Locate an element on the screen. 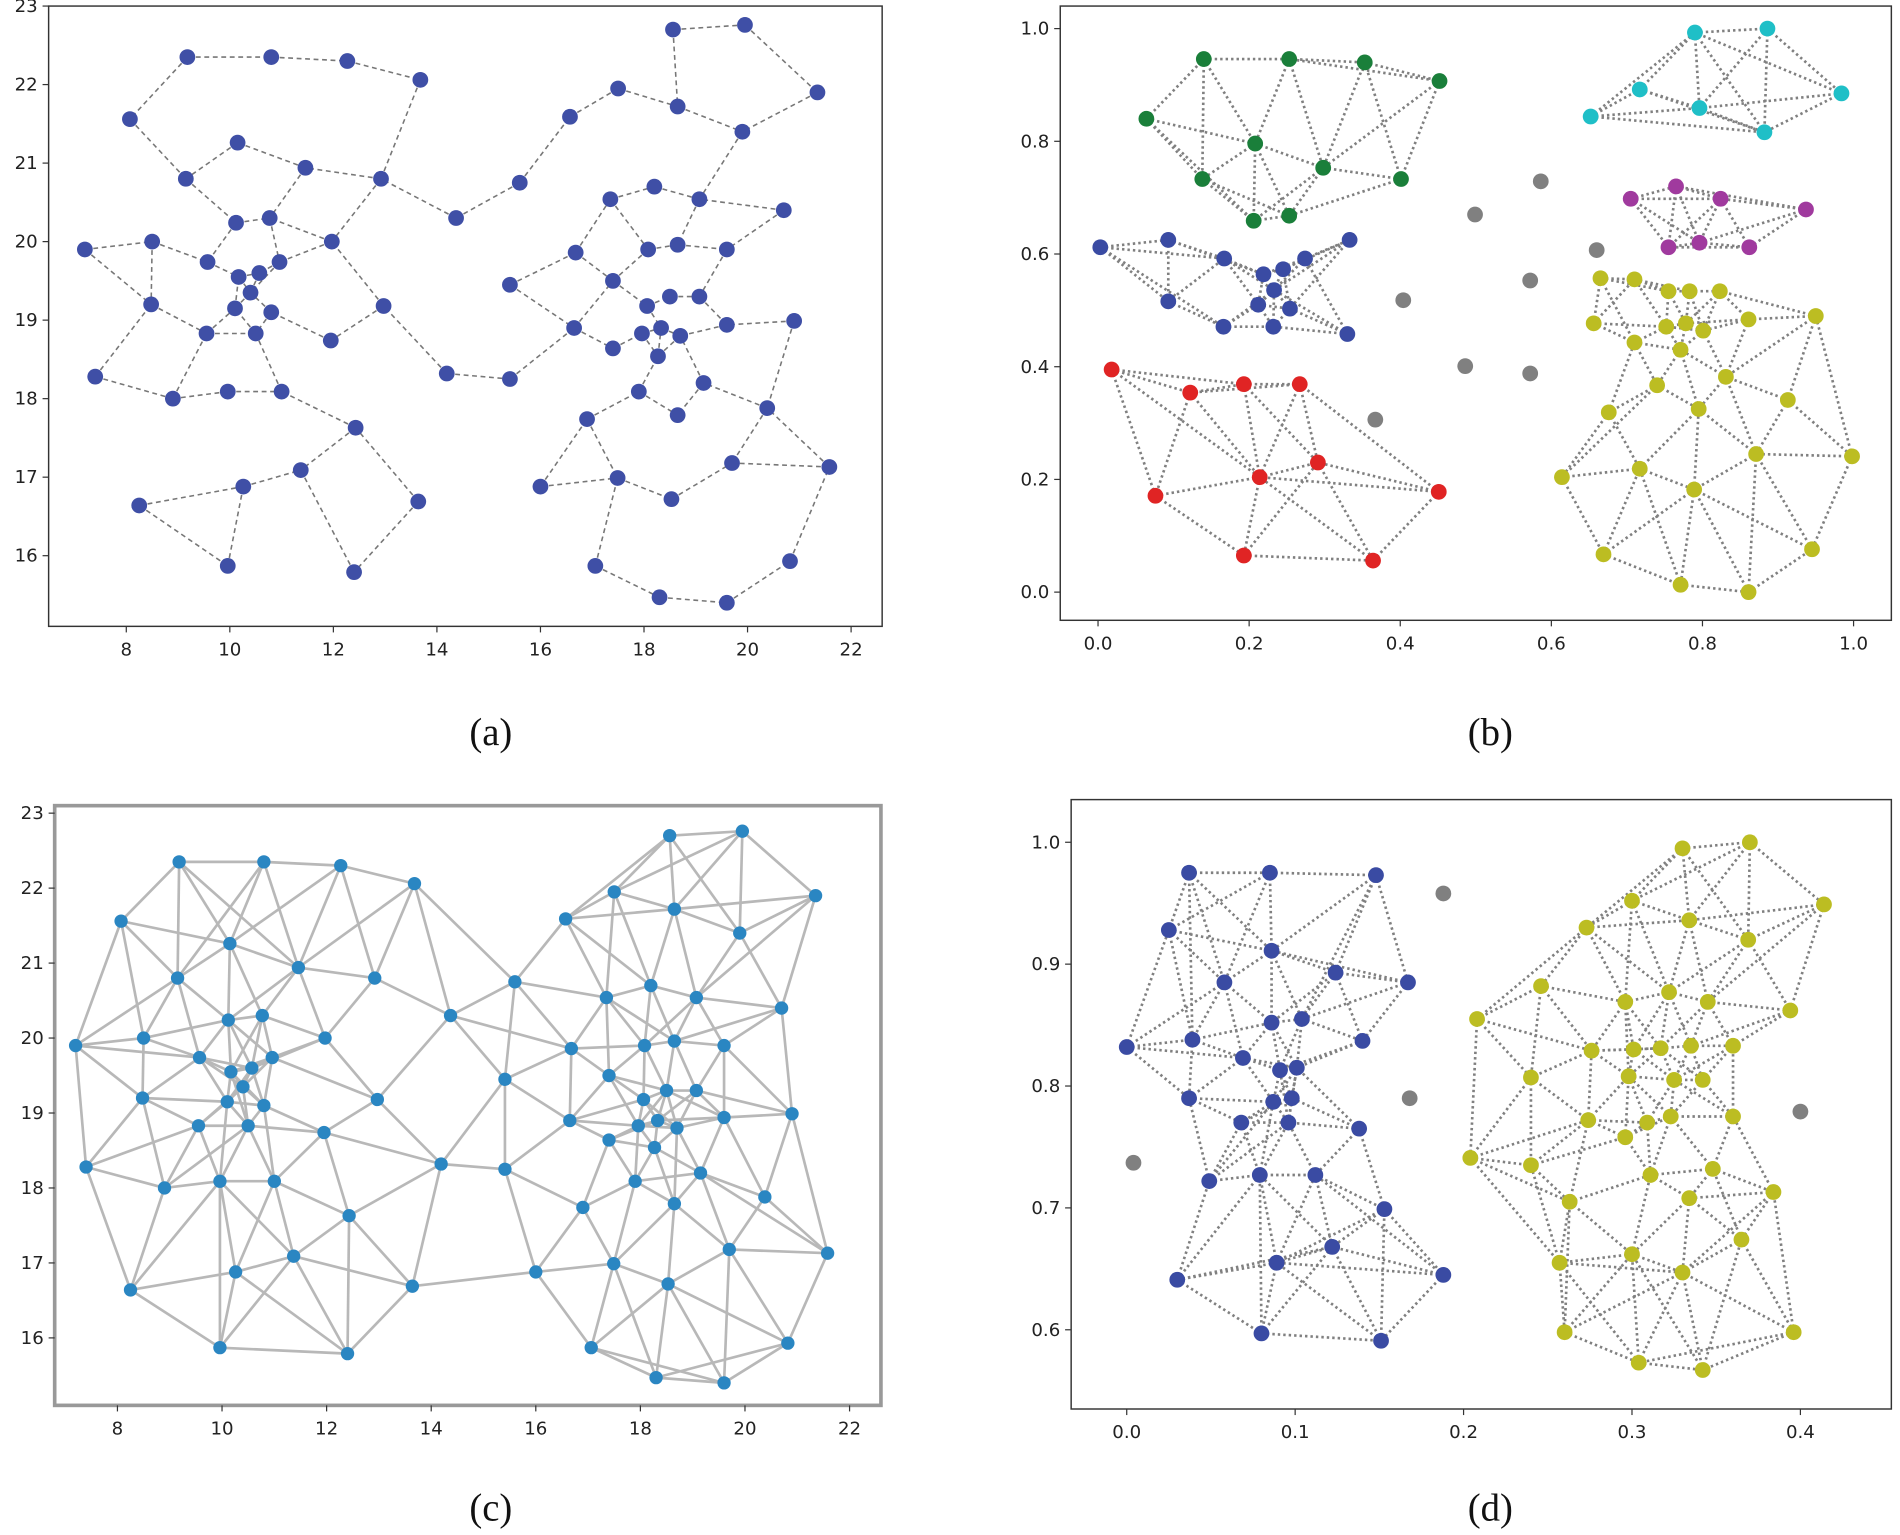 This screenshot has height=1535, width=1900. y-tick-label: 22 is located at coordinates (32, 888).